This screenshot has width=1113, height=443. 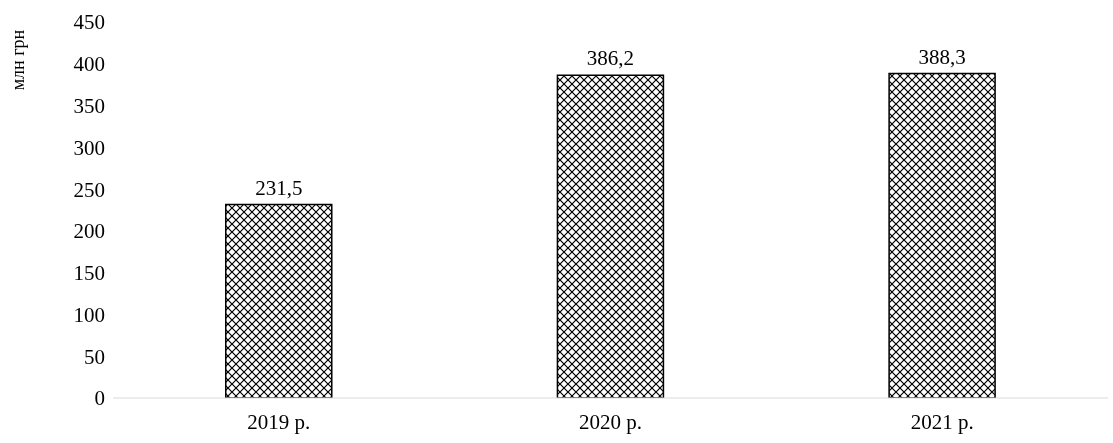 What do you see at coordinates (89, 64) in the screenshot?
I see `y-tick-label: 400` at bounding box center [89, 64].